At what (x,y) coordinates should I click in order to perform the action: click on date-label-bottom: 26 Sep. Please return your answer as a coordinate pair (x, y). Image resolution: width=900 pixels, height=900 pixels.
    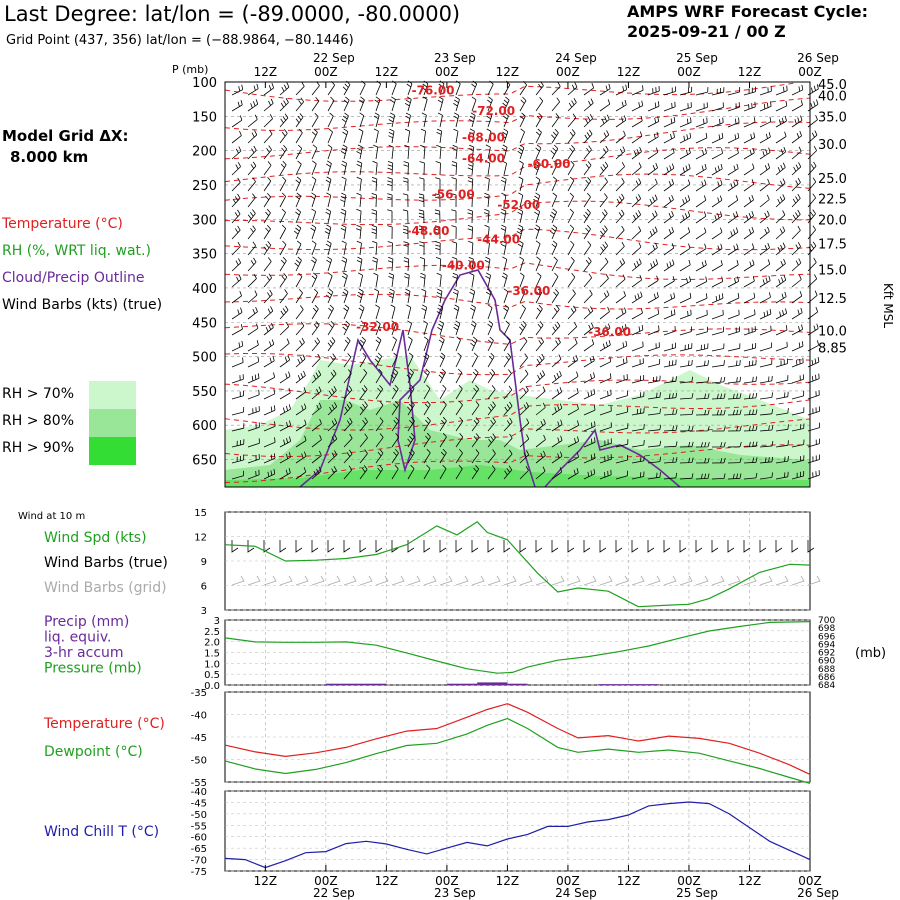
    Looking at the image, I should click on (818, 893).